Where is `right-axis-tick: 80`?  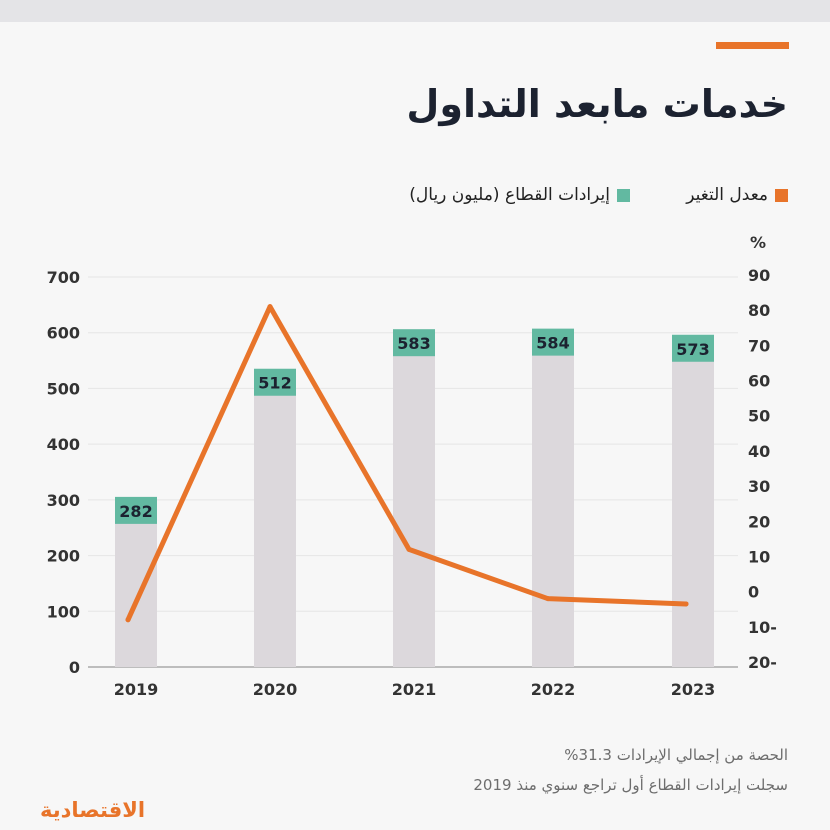
right-axis-tick: 80 is located at coordinates (759, 310).